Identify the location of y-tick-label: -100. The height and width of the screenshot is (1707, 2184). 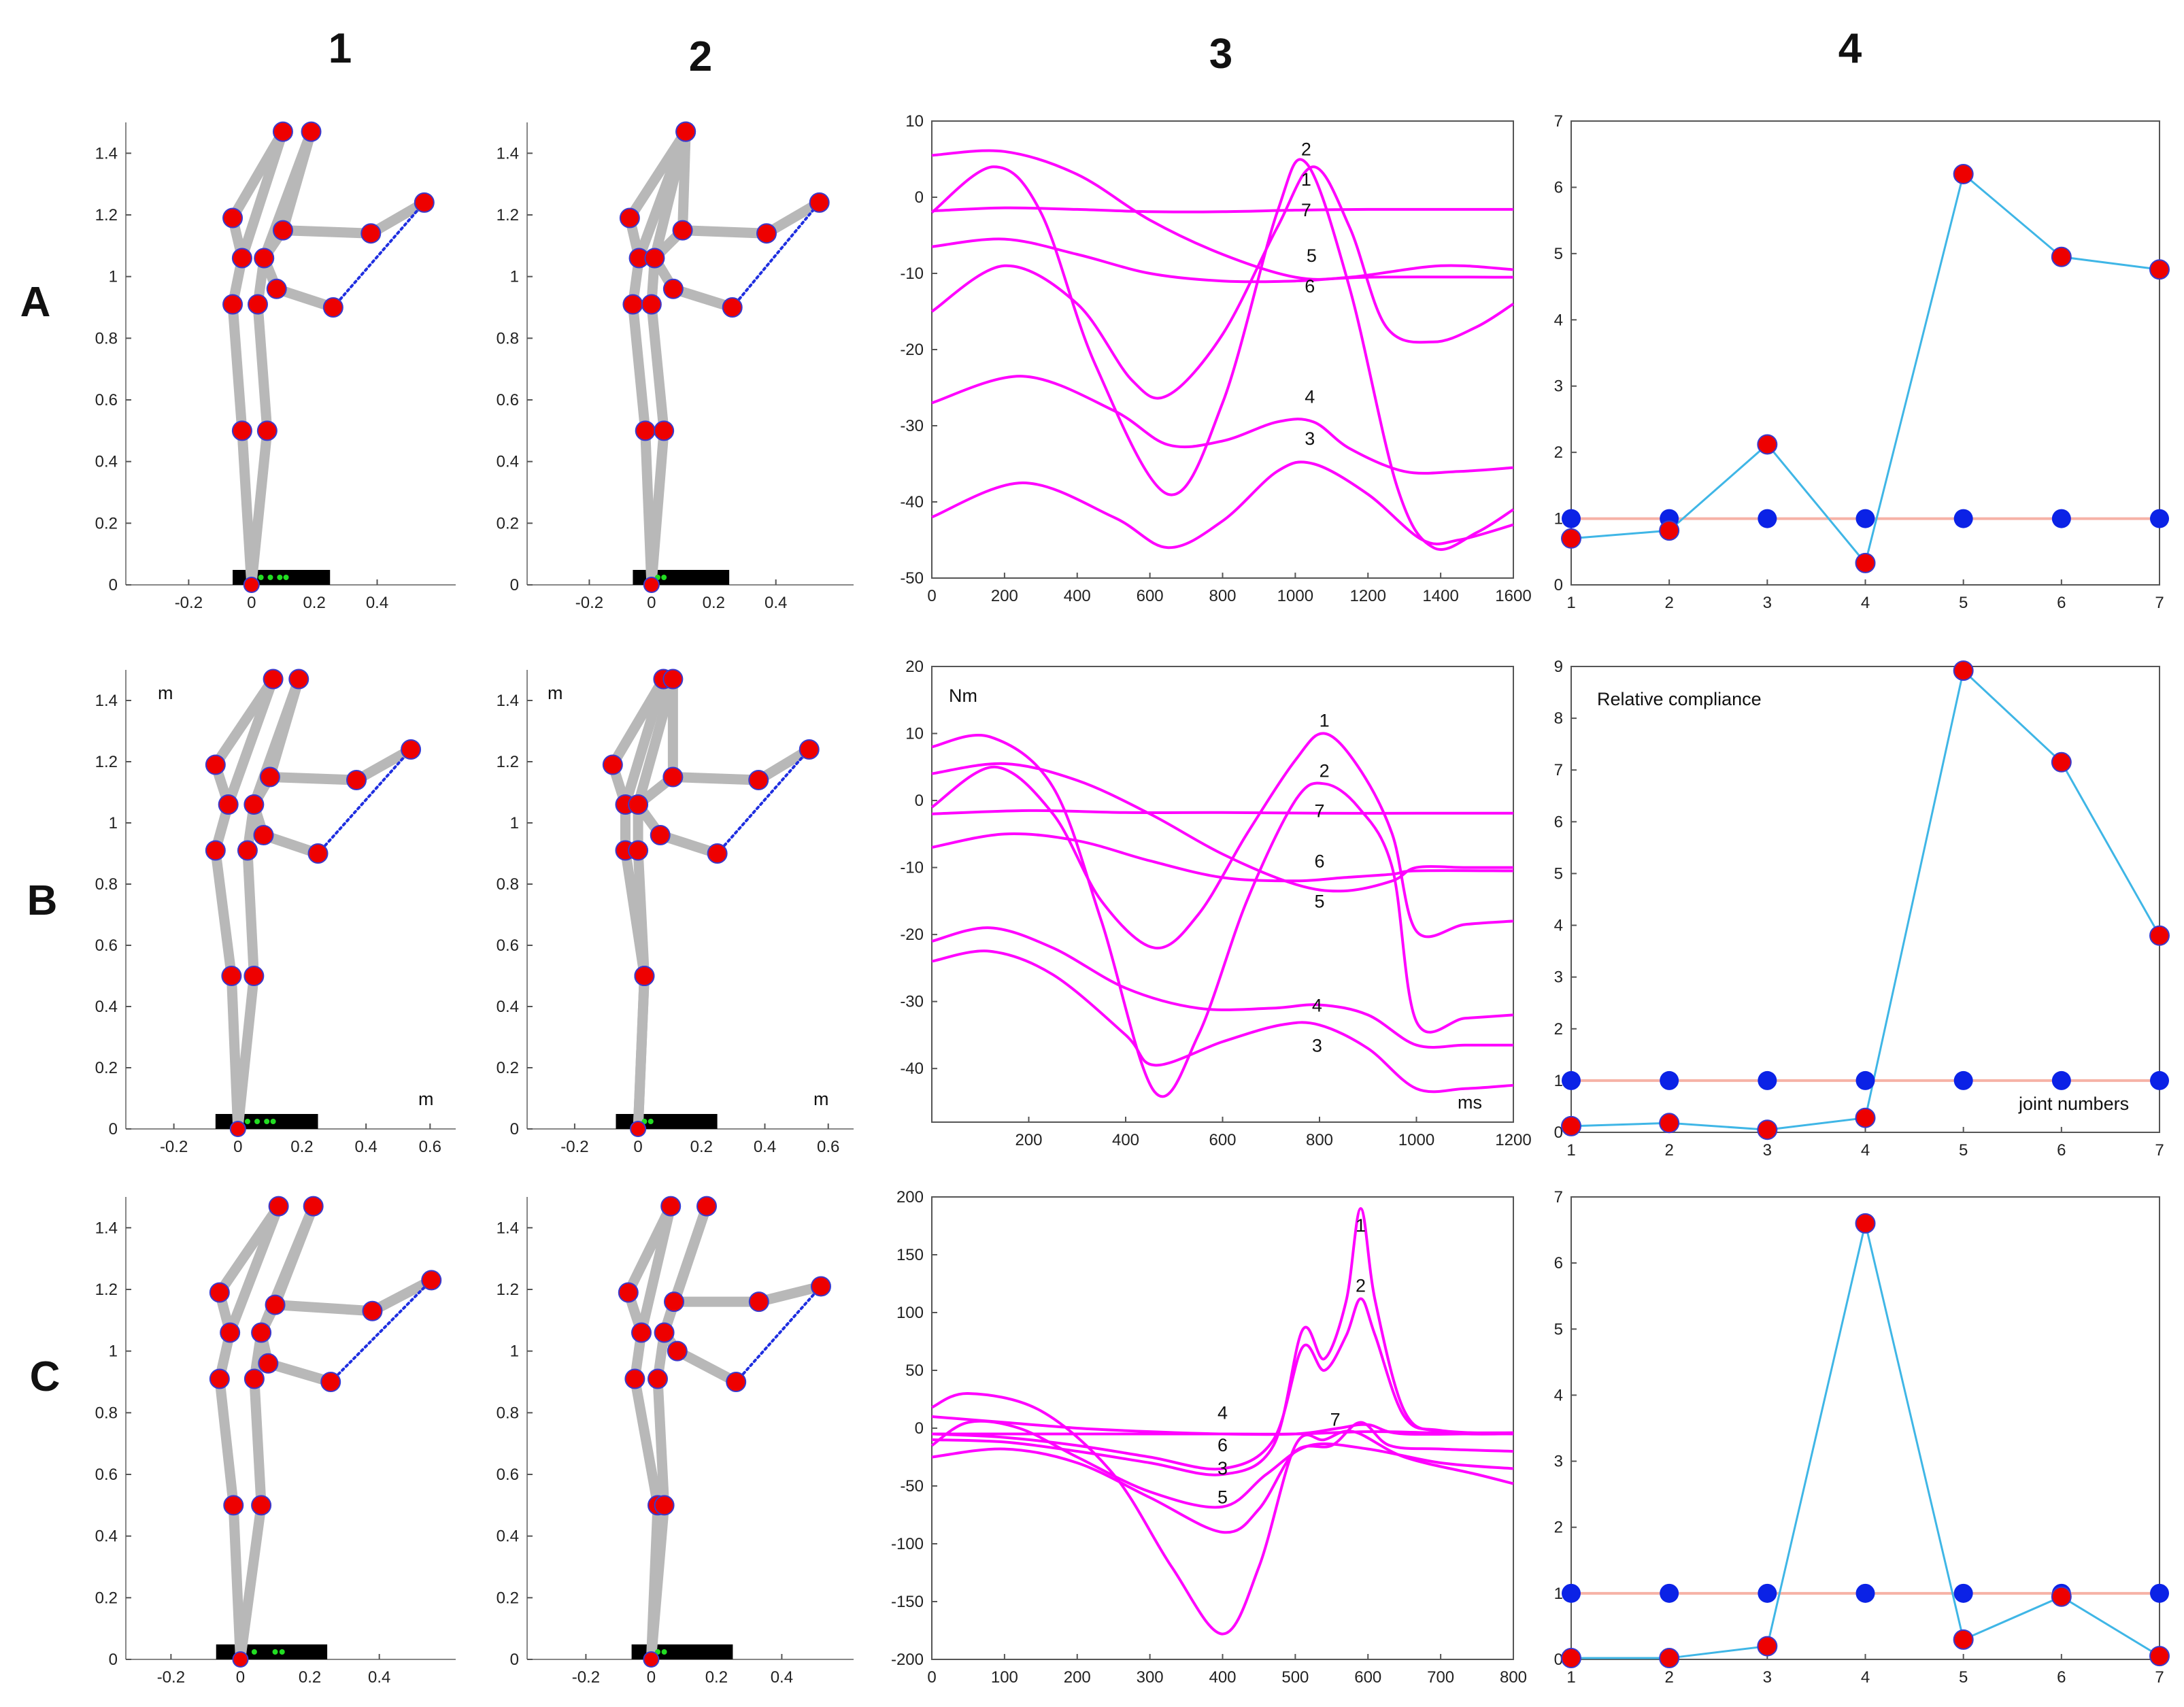
(908, 1544).